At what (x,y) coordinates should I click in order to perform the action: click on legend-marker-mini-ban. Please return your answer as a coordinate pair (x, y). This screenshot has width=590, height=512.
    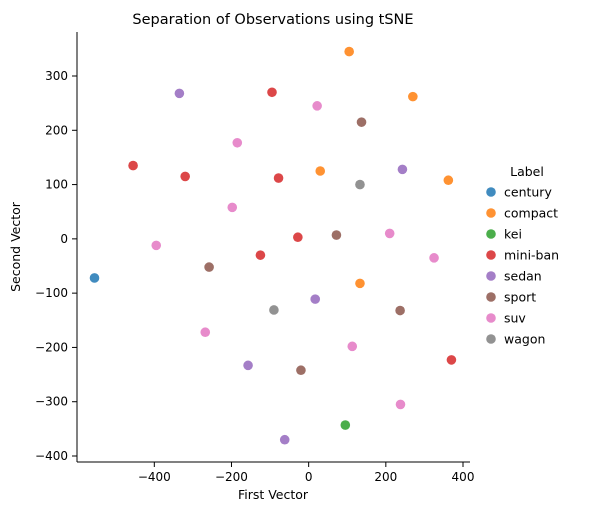
    Looking at the image, I should click on (491, 255).